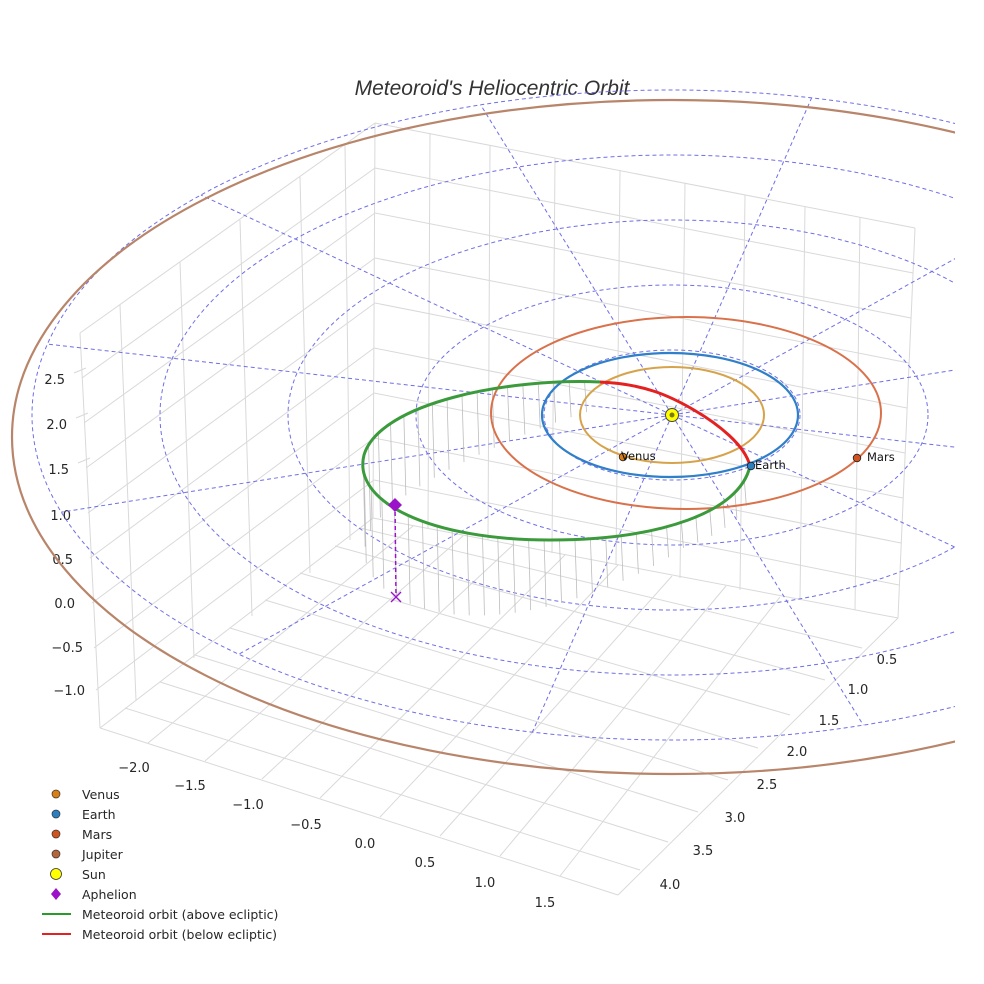 This screenshot has width=984, height=984. What do you see at coordinates (56, 854) in the screenshot?
I see `legend-jupiter-marker` at bounding box center [56, 854].